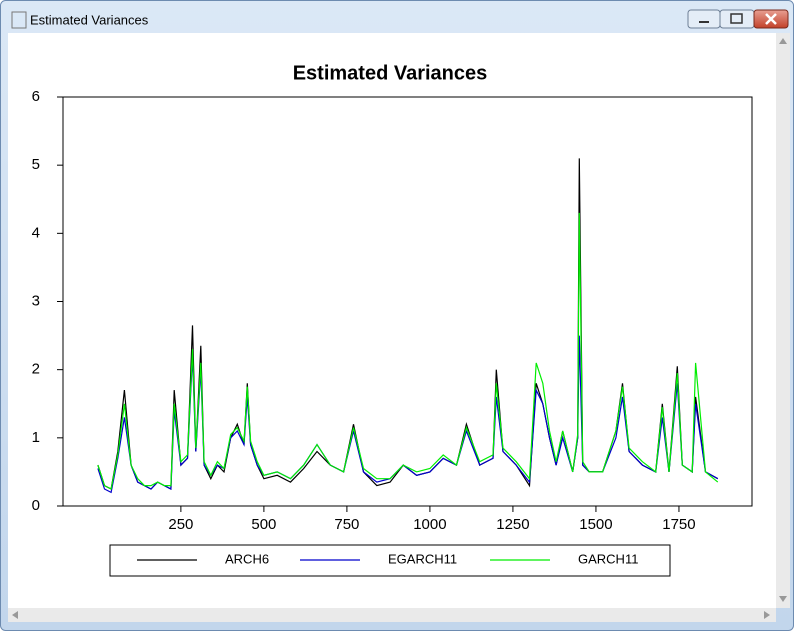 The height and width of the screenshot is (636, 794). I want to click on legend-label: GARCH11, so click(608, 558).